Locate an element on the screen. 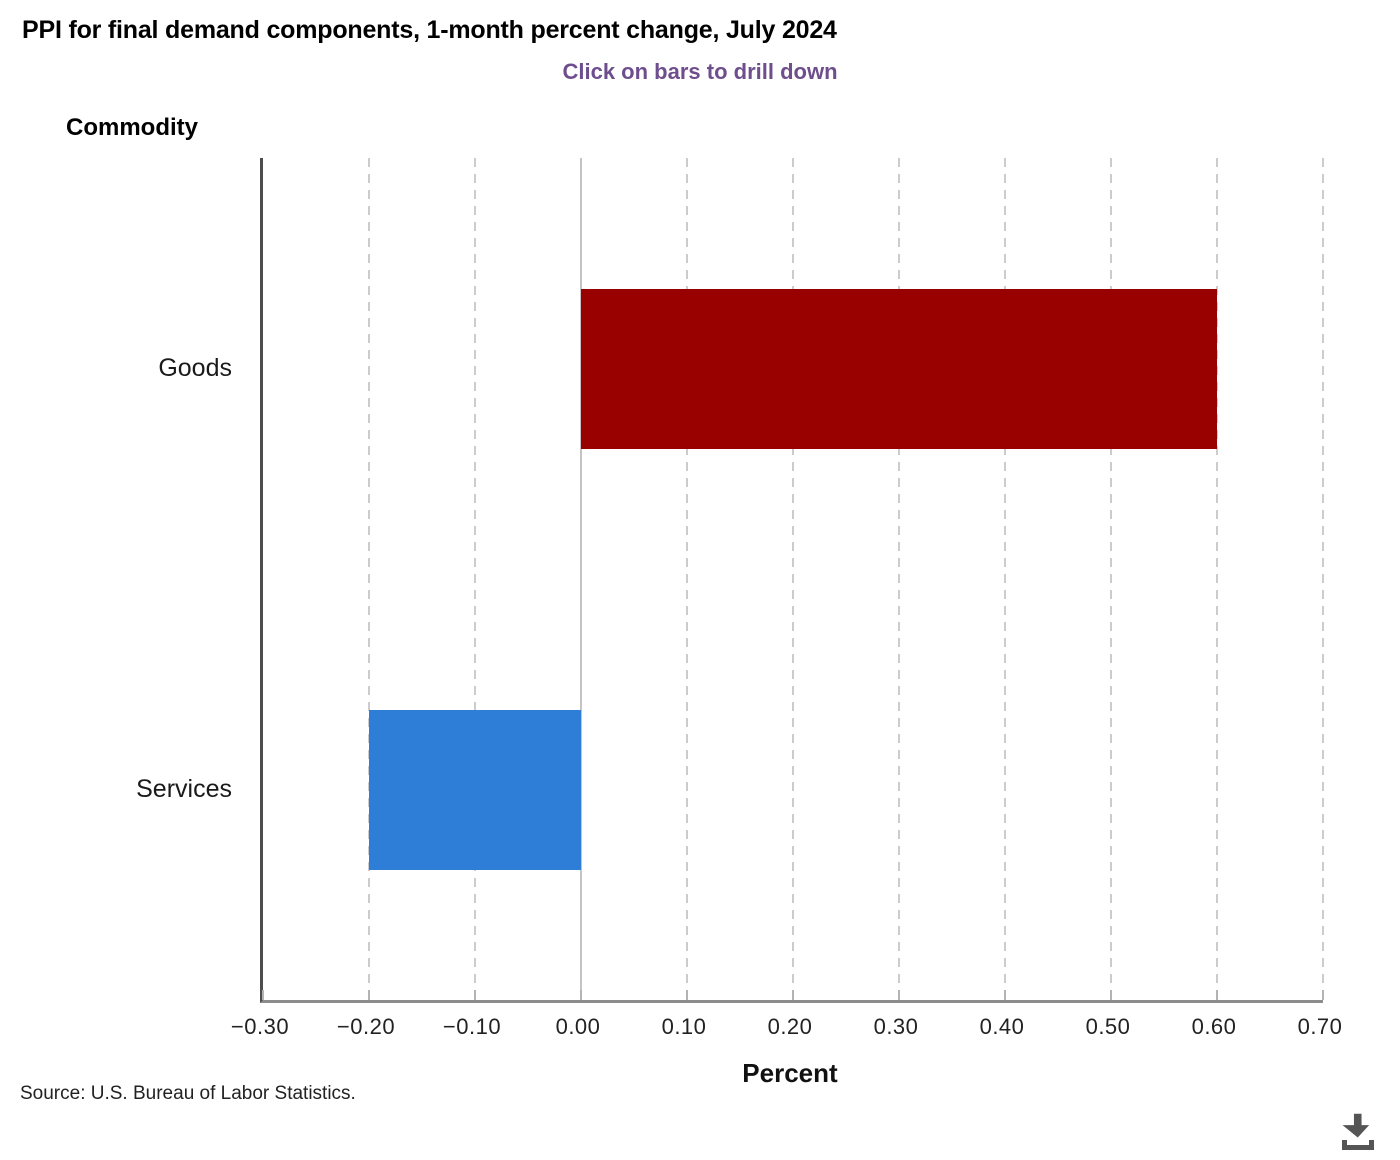 This screenshot has width=1400, height=1160. x-tick-label: 0.30 is located at coordinates (896, 1026).